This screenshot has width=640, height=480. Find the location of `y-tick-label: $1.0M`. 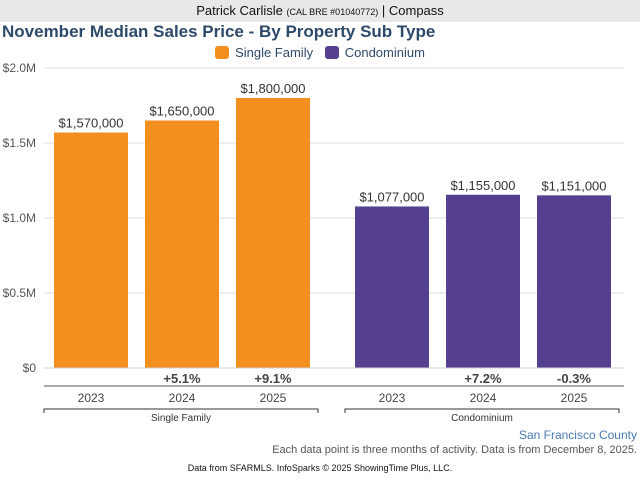

y-tick-label: $1.0M is located at coordinates (19, 218).